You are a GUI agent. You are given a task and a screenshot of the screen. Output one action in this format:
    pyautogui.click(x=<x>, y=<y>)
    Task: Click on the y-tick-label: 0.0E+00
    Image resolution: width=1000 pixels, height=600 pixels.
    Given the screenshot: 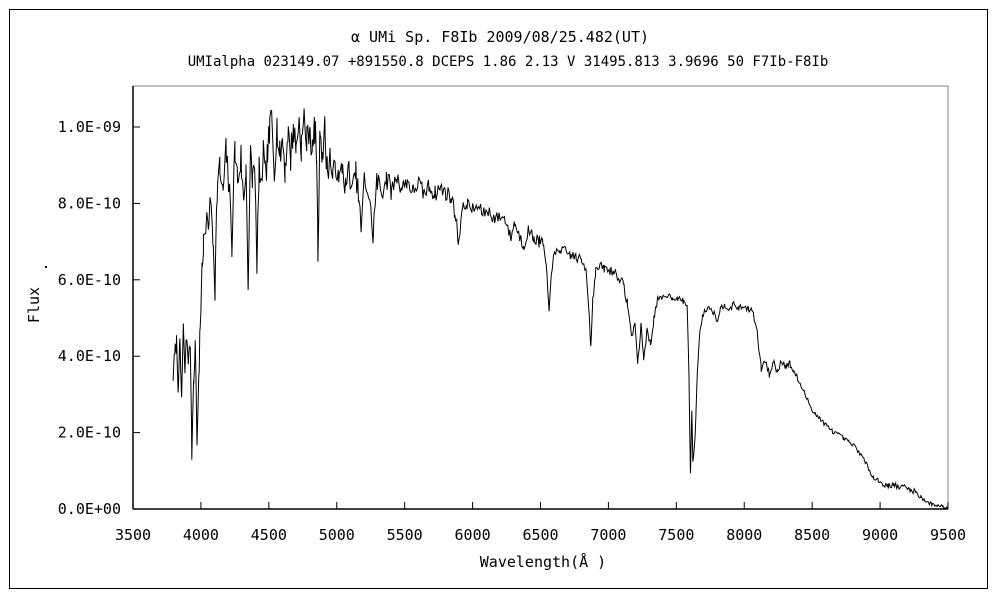 What is the action you would take?
    pyautogui.click(x=89, y=509)
    